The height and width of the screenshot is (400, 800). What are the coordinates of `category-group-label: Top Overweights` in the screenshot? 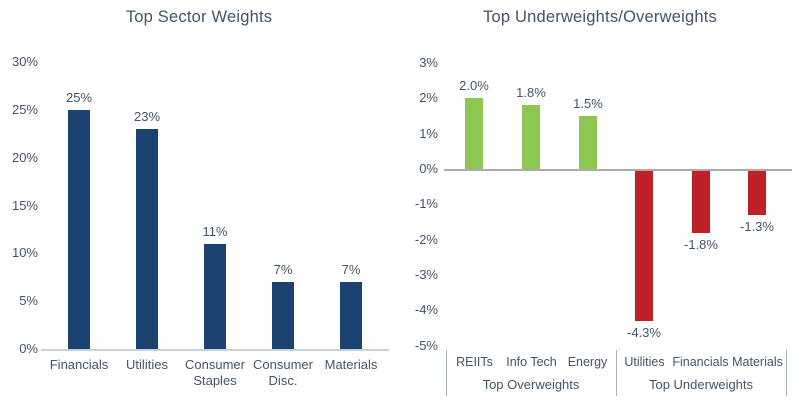 It's located at (531, 384).